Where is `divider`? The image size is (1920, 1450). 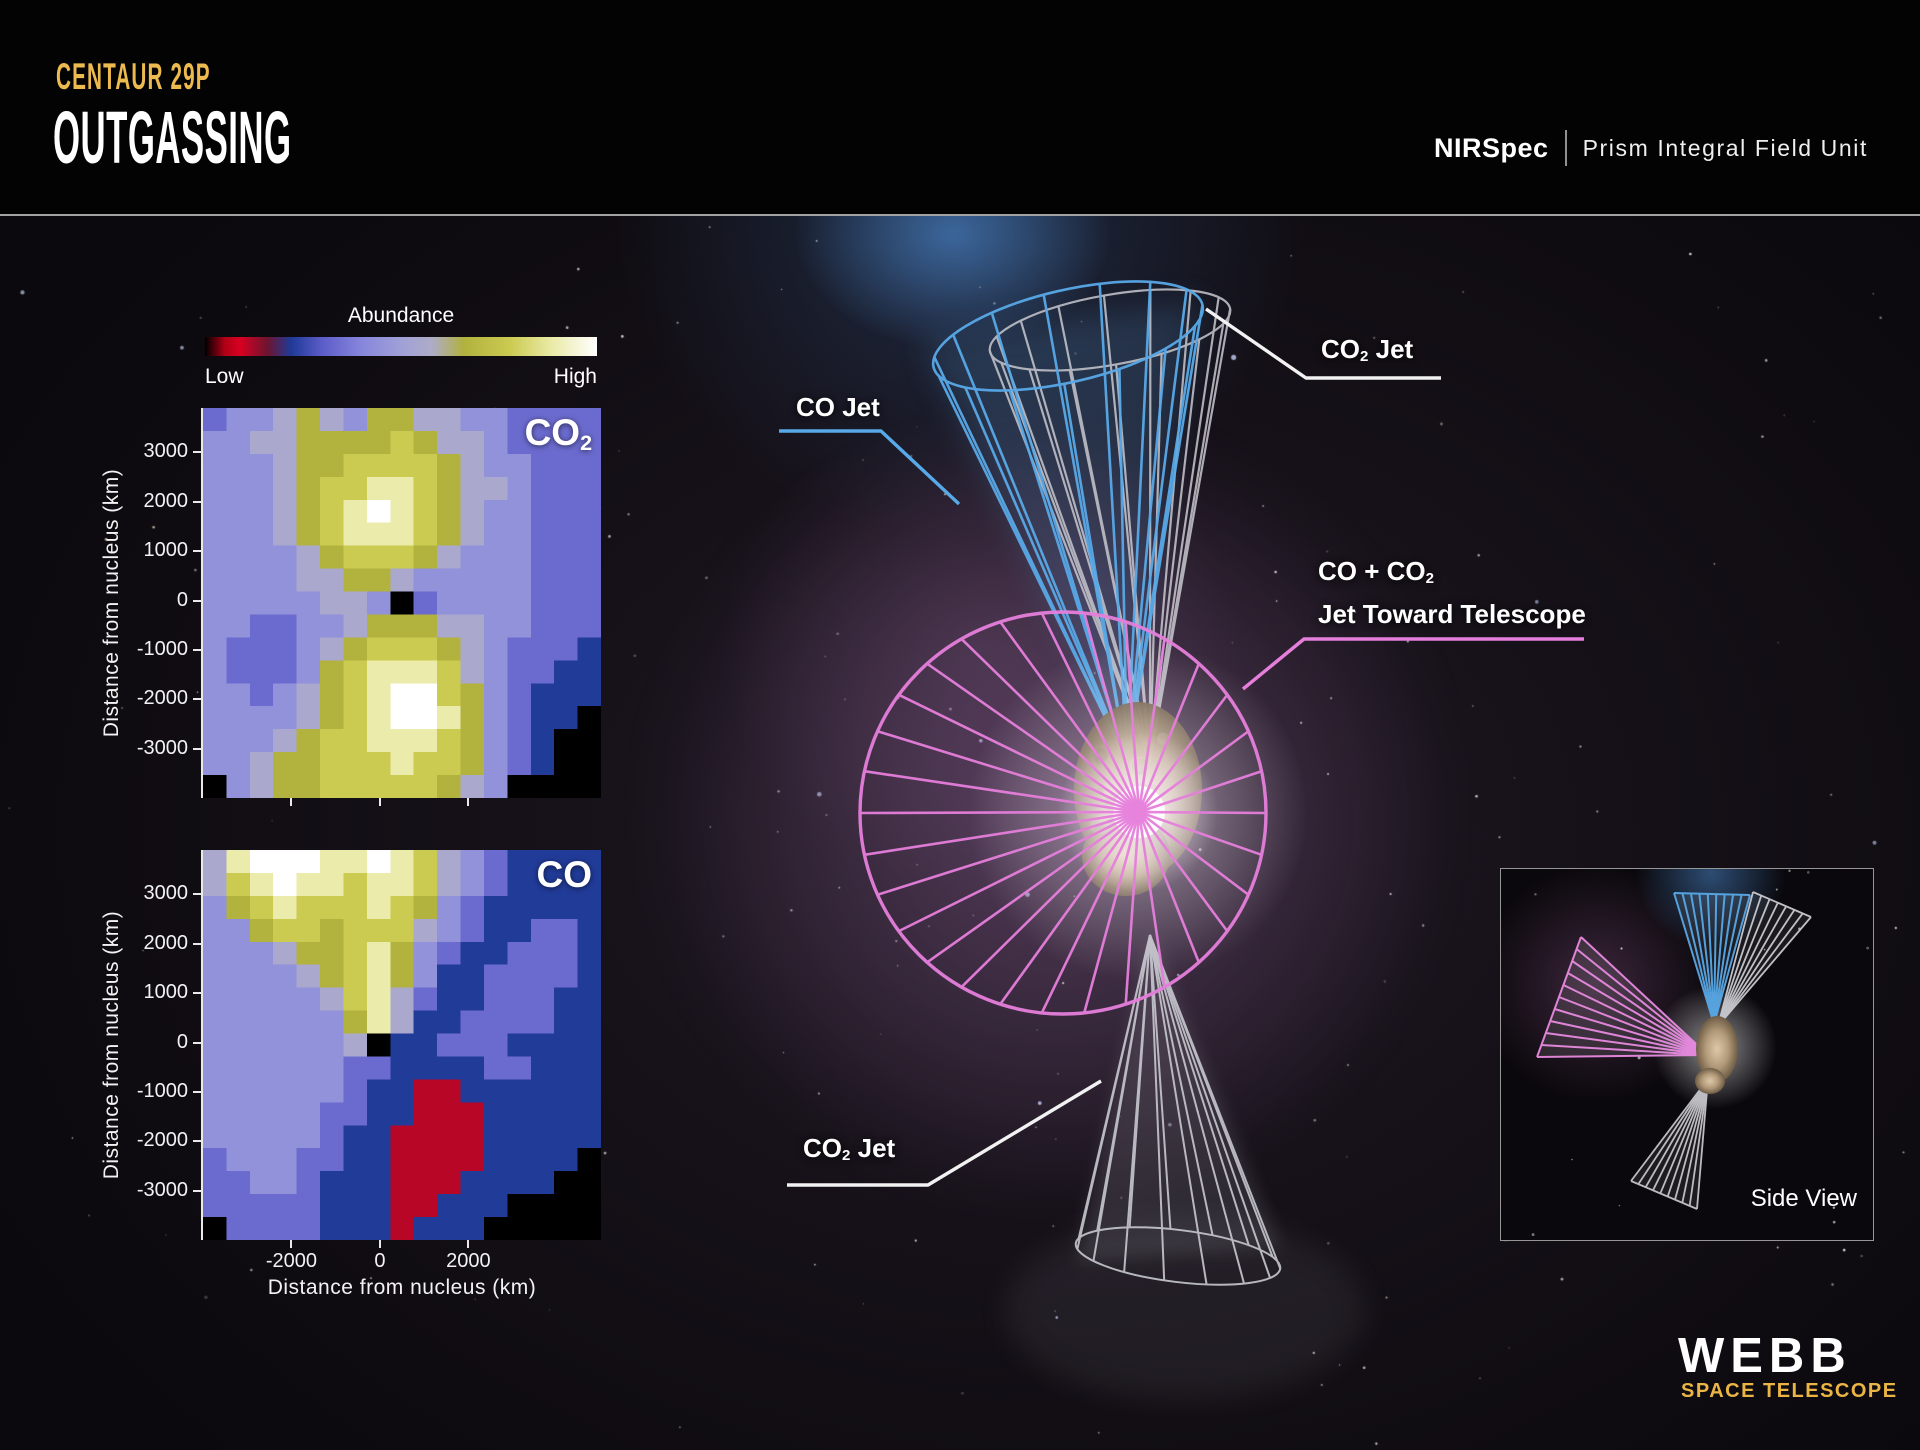 divider is located at coordinates (1565, 148).